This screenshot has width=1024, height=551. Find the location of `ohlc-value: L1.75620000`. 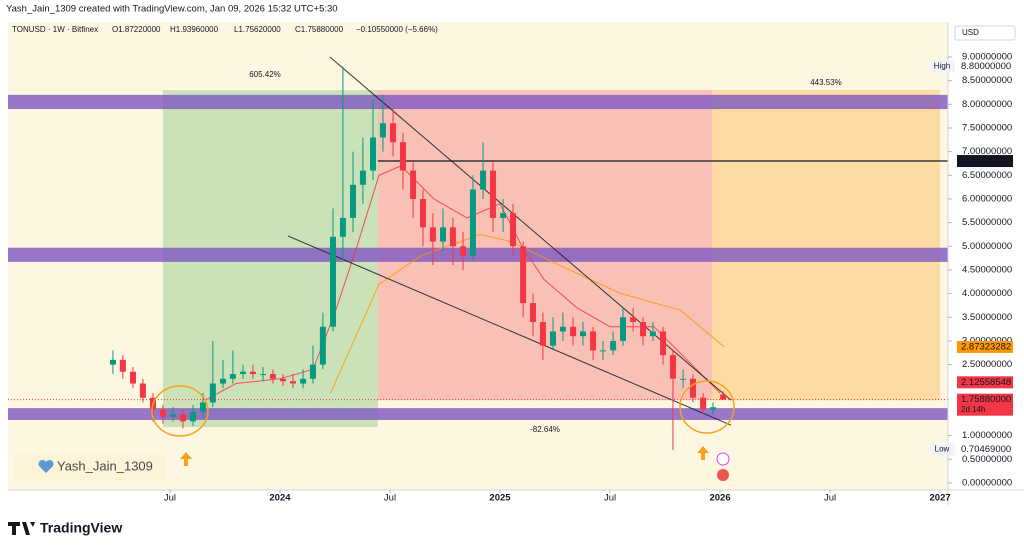

ohlc-value: L1.75620000 is located at coordinates (257, 29).